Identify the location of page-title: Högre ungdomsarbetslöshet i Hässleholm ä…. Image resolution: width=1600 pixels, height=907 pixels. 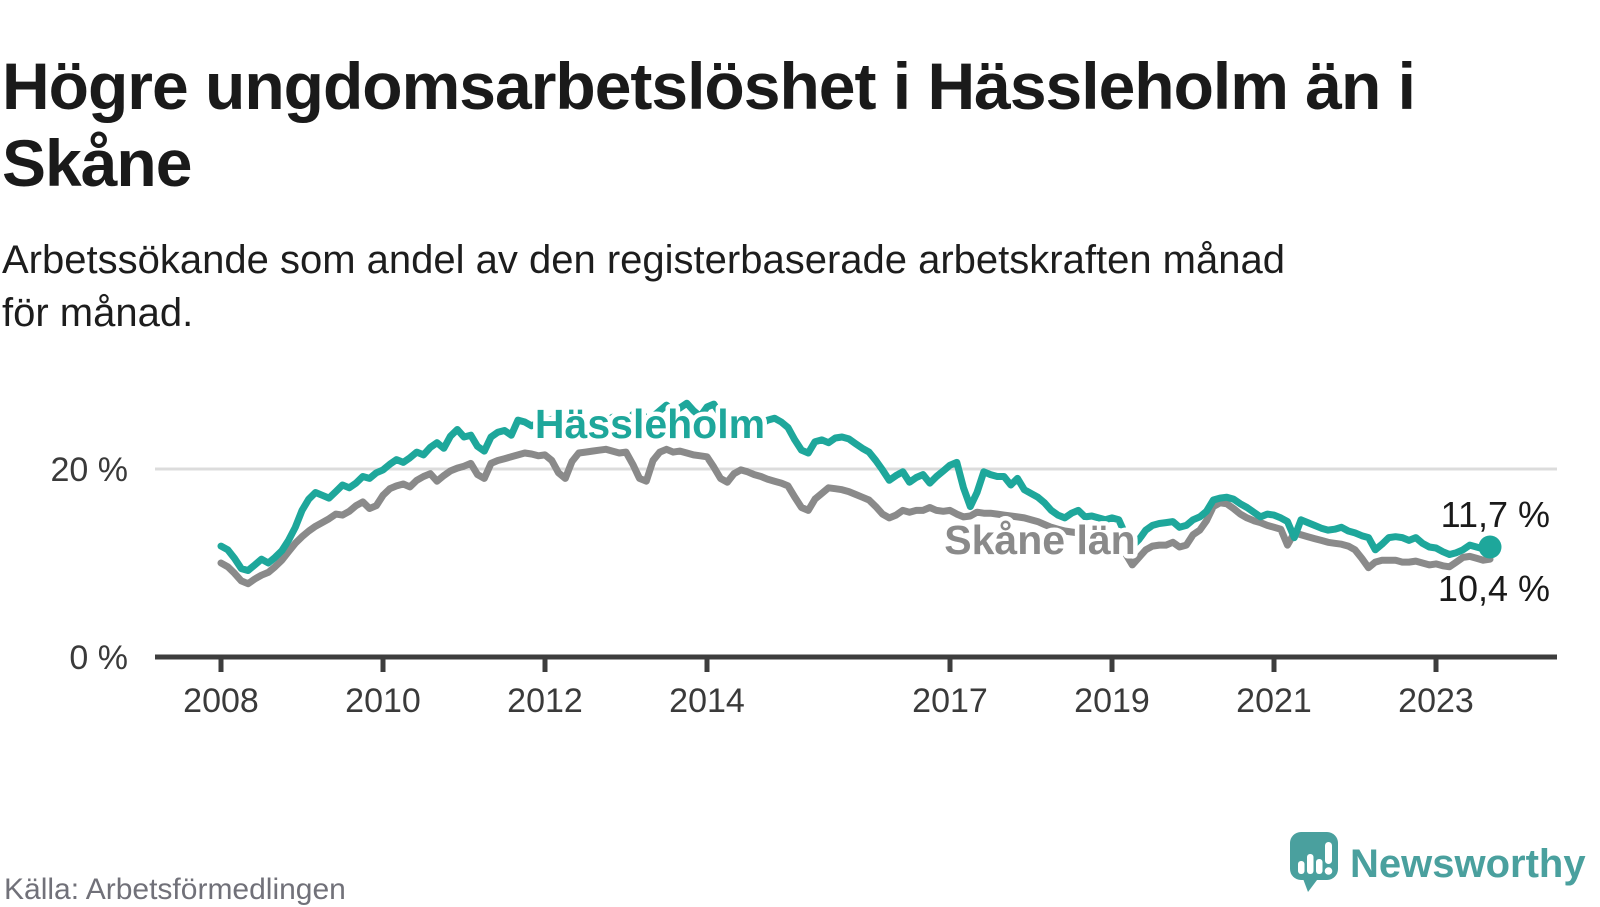
(709, 124).